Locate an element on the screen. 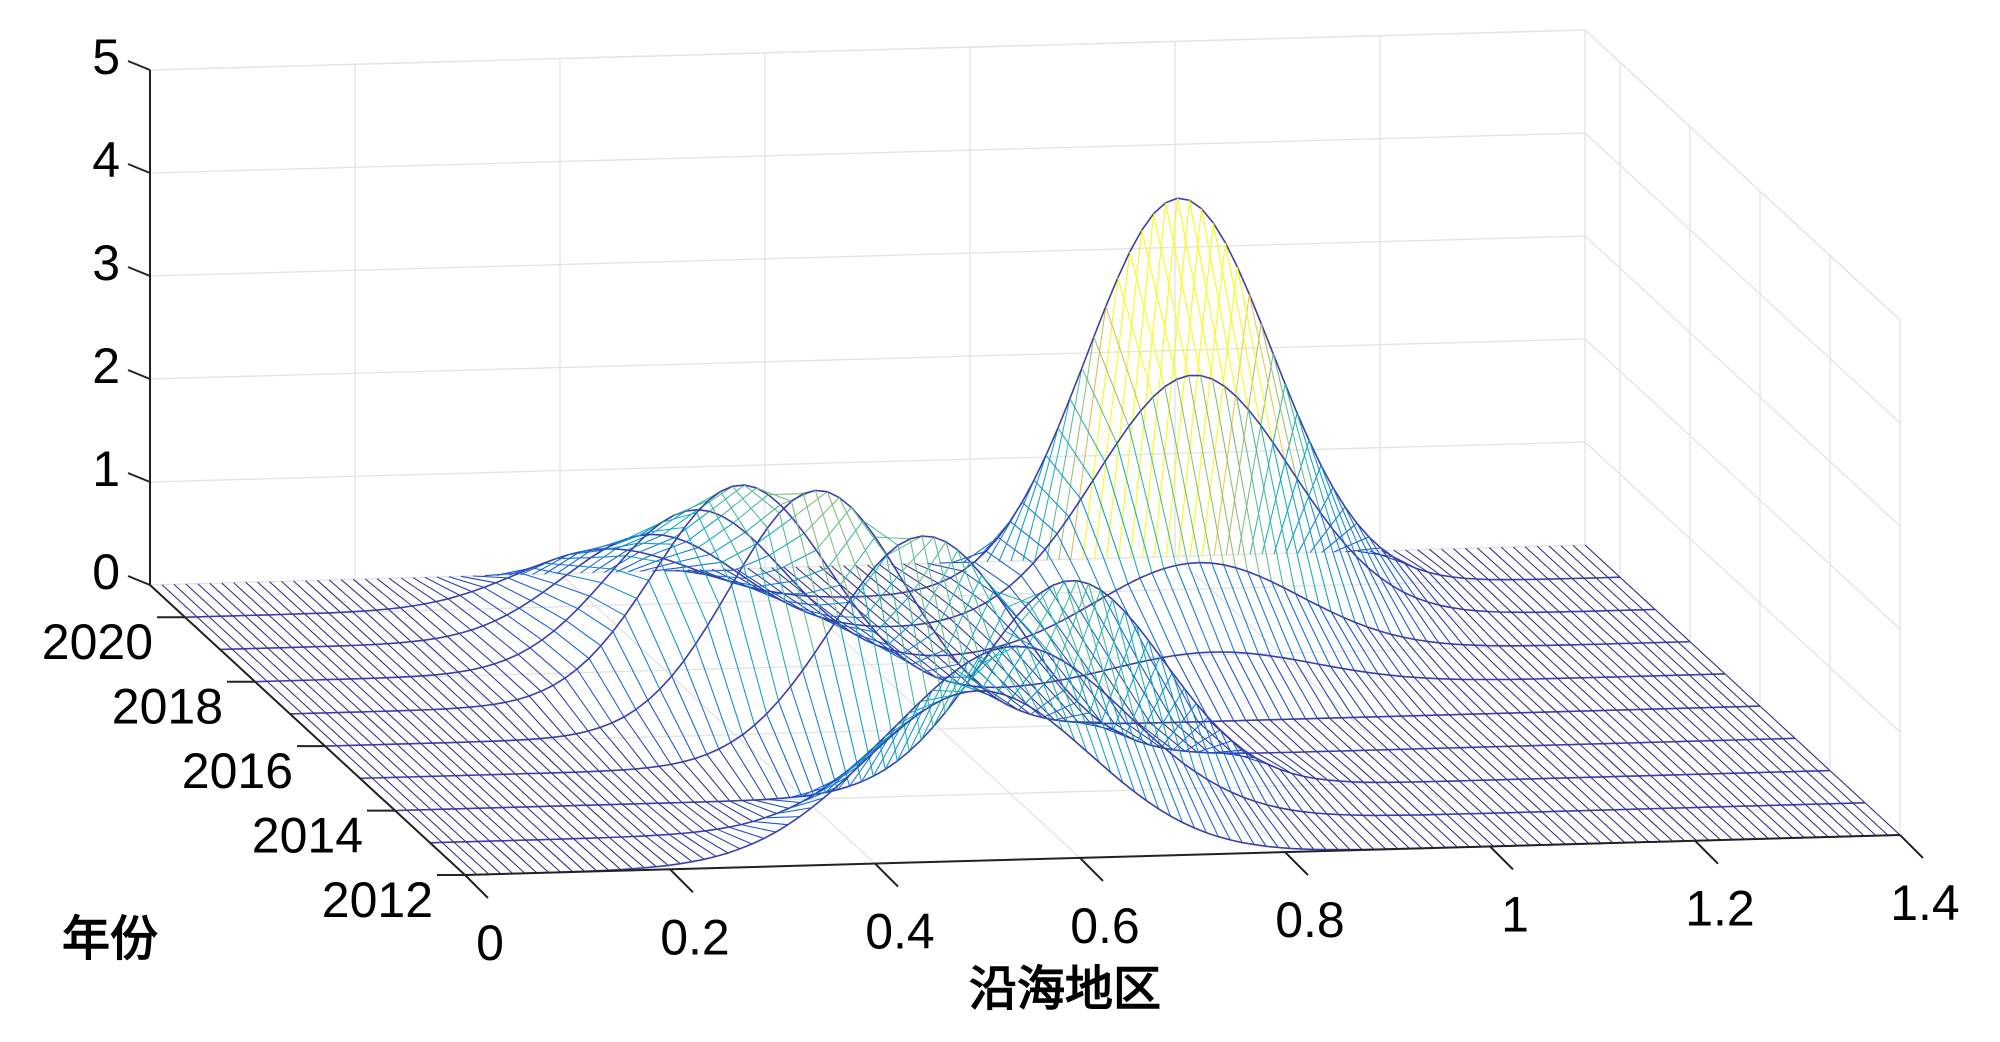  grid-line is located at coordinates (1742, 278).